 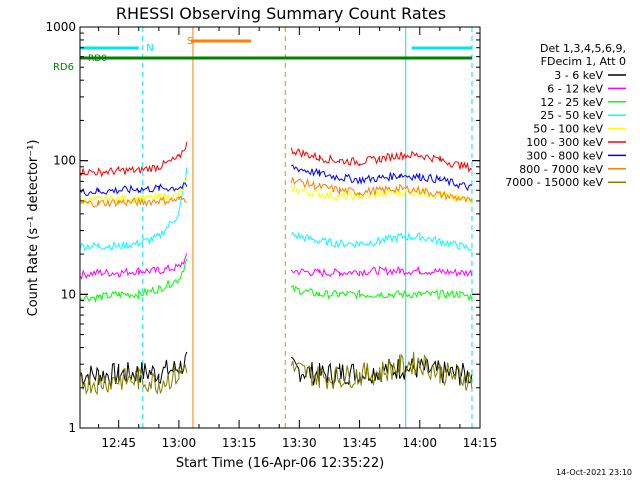 I want to click on legend-entry-label-3: 25 - 50 keV, so click(x=571, y=115).